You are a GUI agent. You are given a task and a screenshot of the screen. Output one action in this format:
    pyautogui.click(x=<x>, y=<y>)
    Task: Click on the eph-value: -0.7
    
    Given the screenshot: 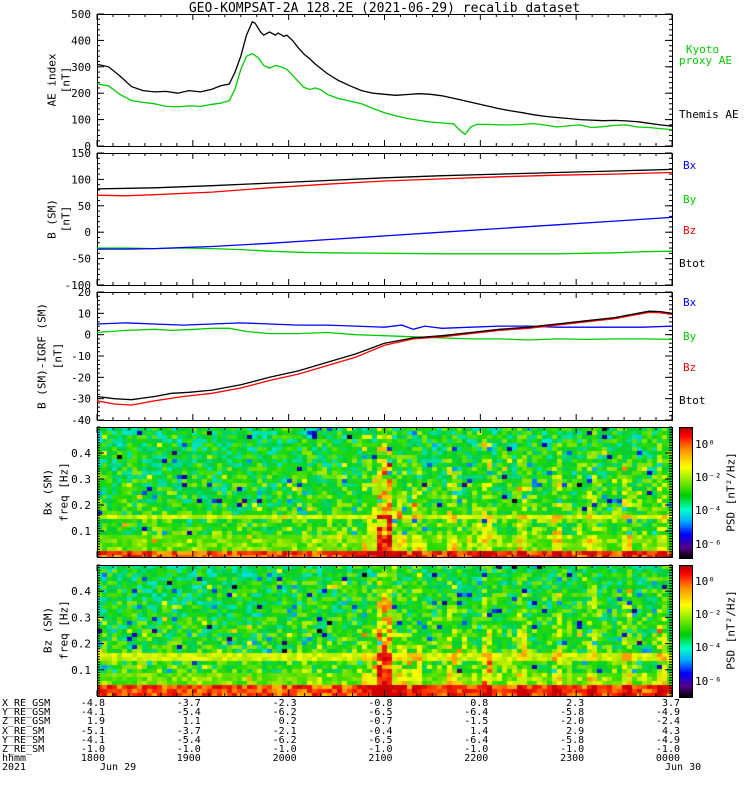 What is the action you would take?
    pyautogui.click(x=380, y=722)
    